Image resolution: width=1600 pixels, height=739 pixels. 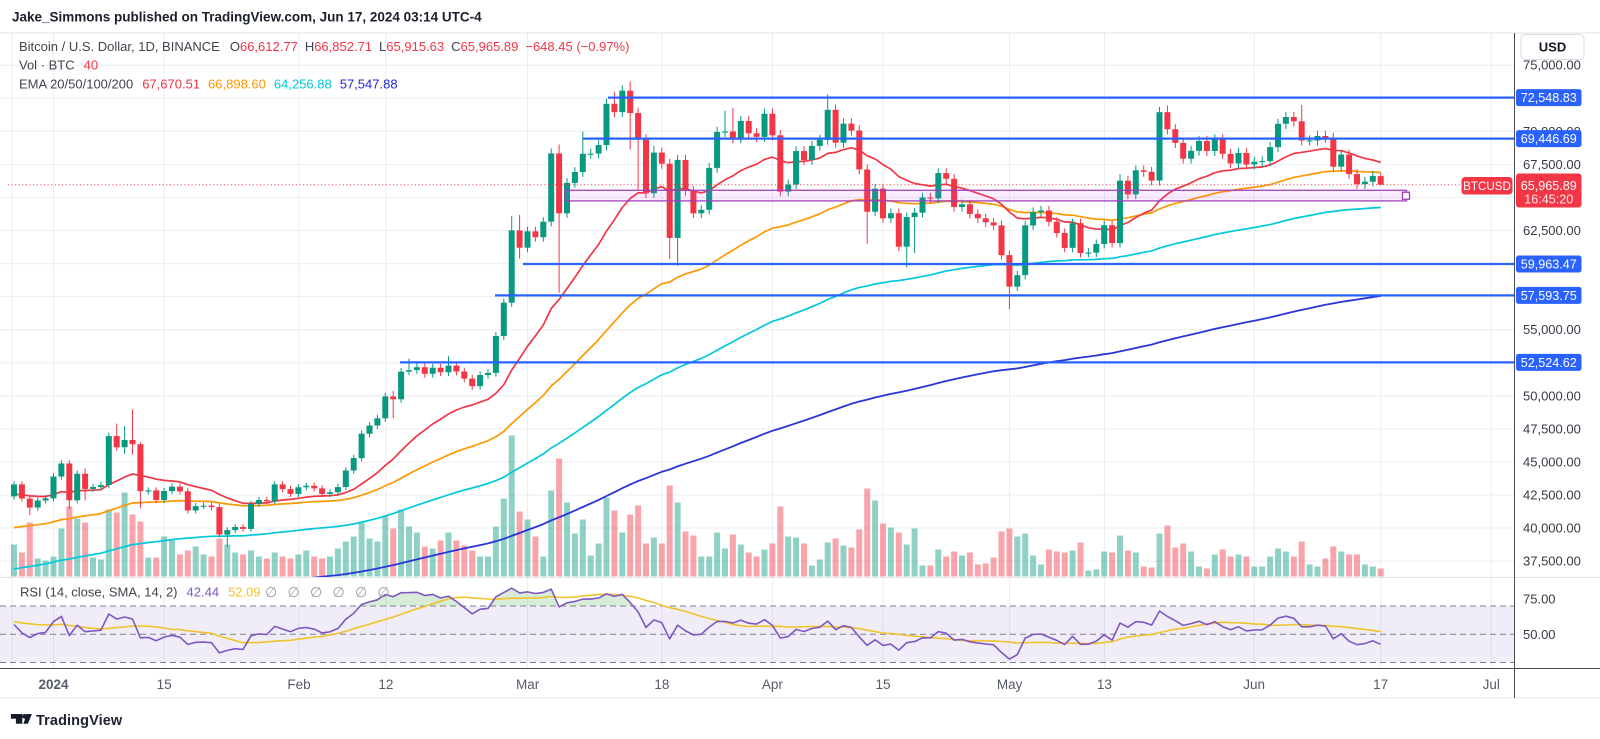 What do you see at coordinates (1539, 634) in the screenshot?
I see `svg-text: 50.00` at bounding box center [1539, 634].